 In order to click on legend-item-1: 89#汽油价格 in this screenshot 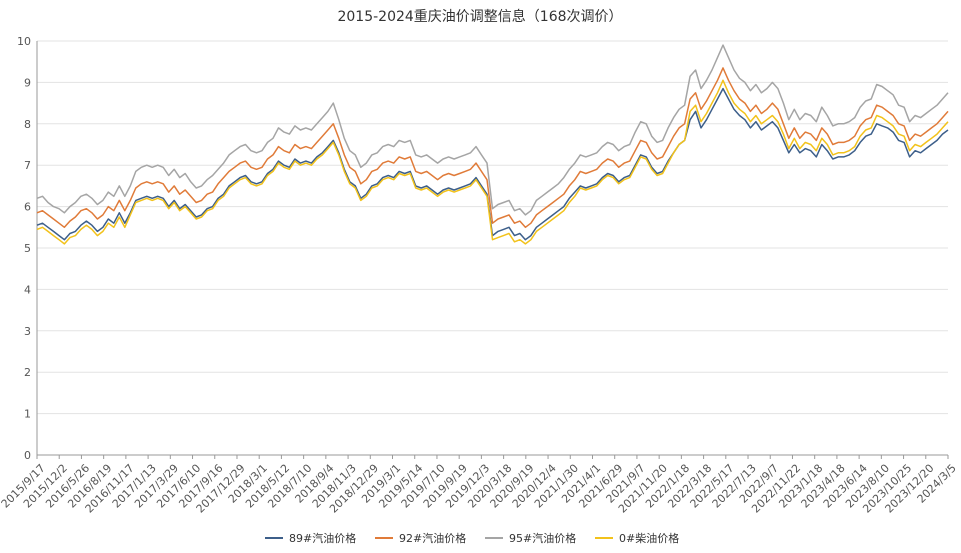, I will do `click(310, 538)`.